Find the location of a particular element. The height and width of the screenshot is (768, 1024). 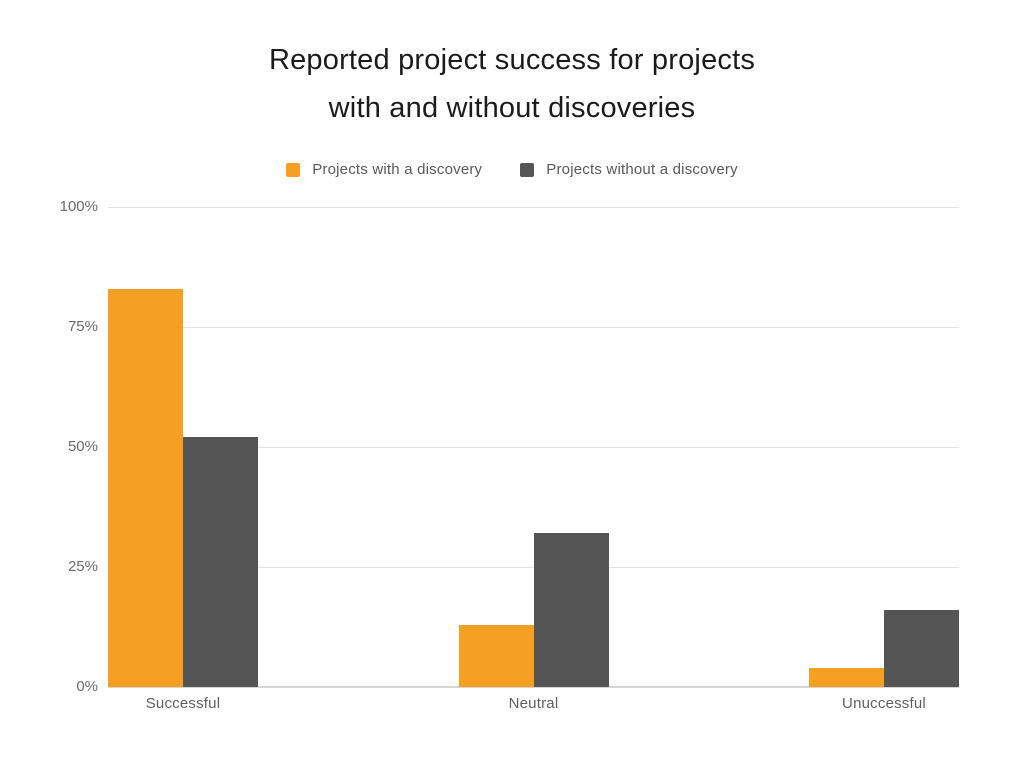

legend-item-with-discovery: Projects with a discovery is located at coordinates (384, 169).